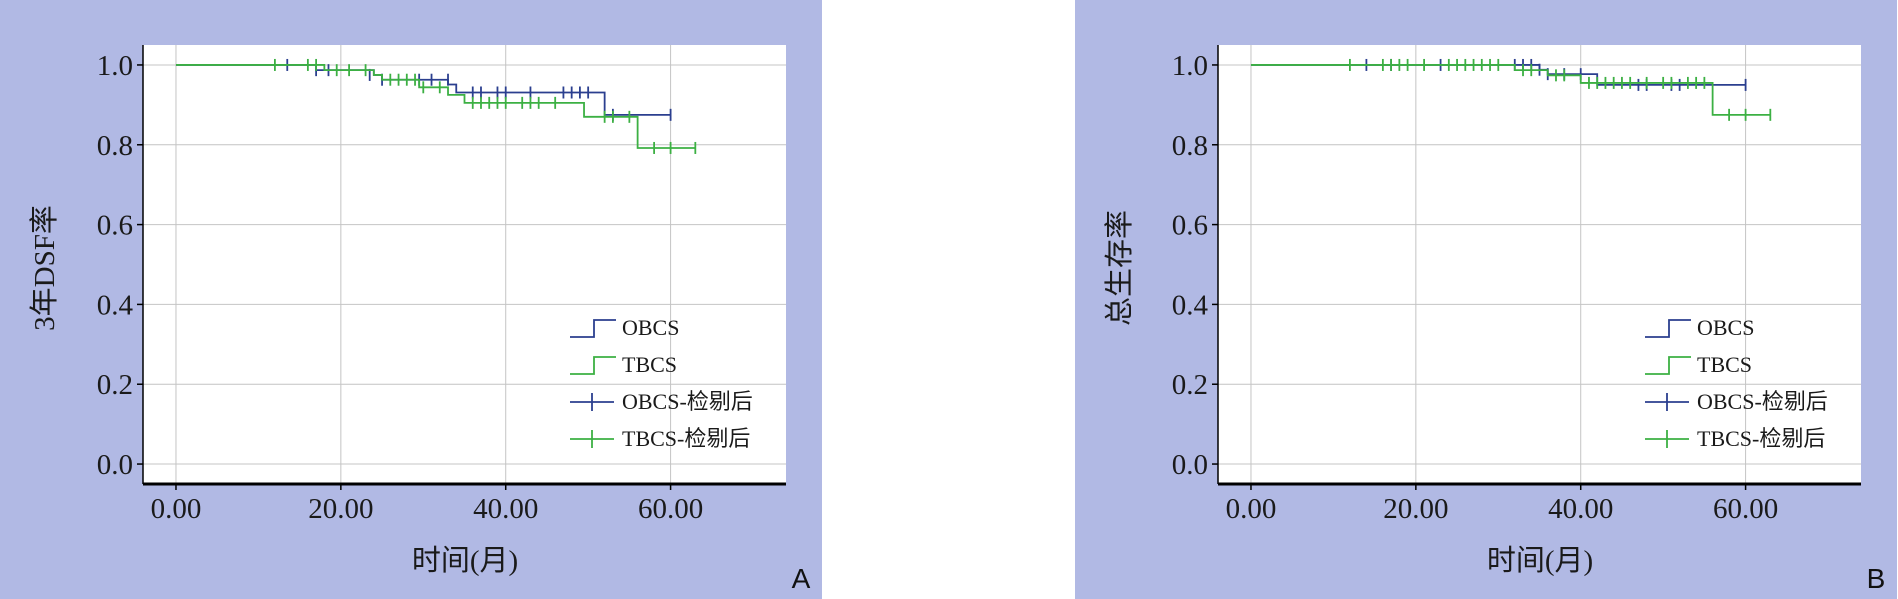 The image size is (1898, 599). I want to click on y-axis-title: 3年DSF率, so click(44, 268).